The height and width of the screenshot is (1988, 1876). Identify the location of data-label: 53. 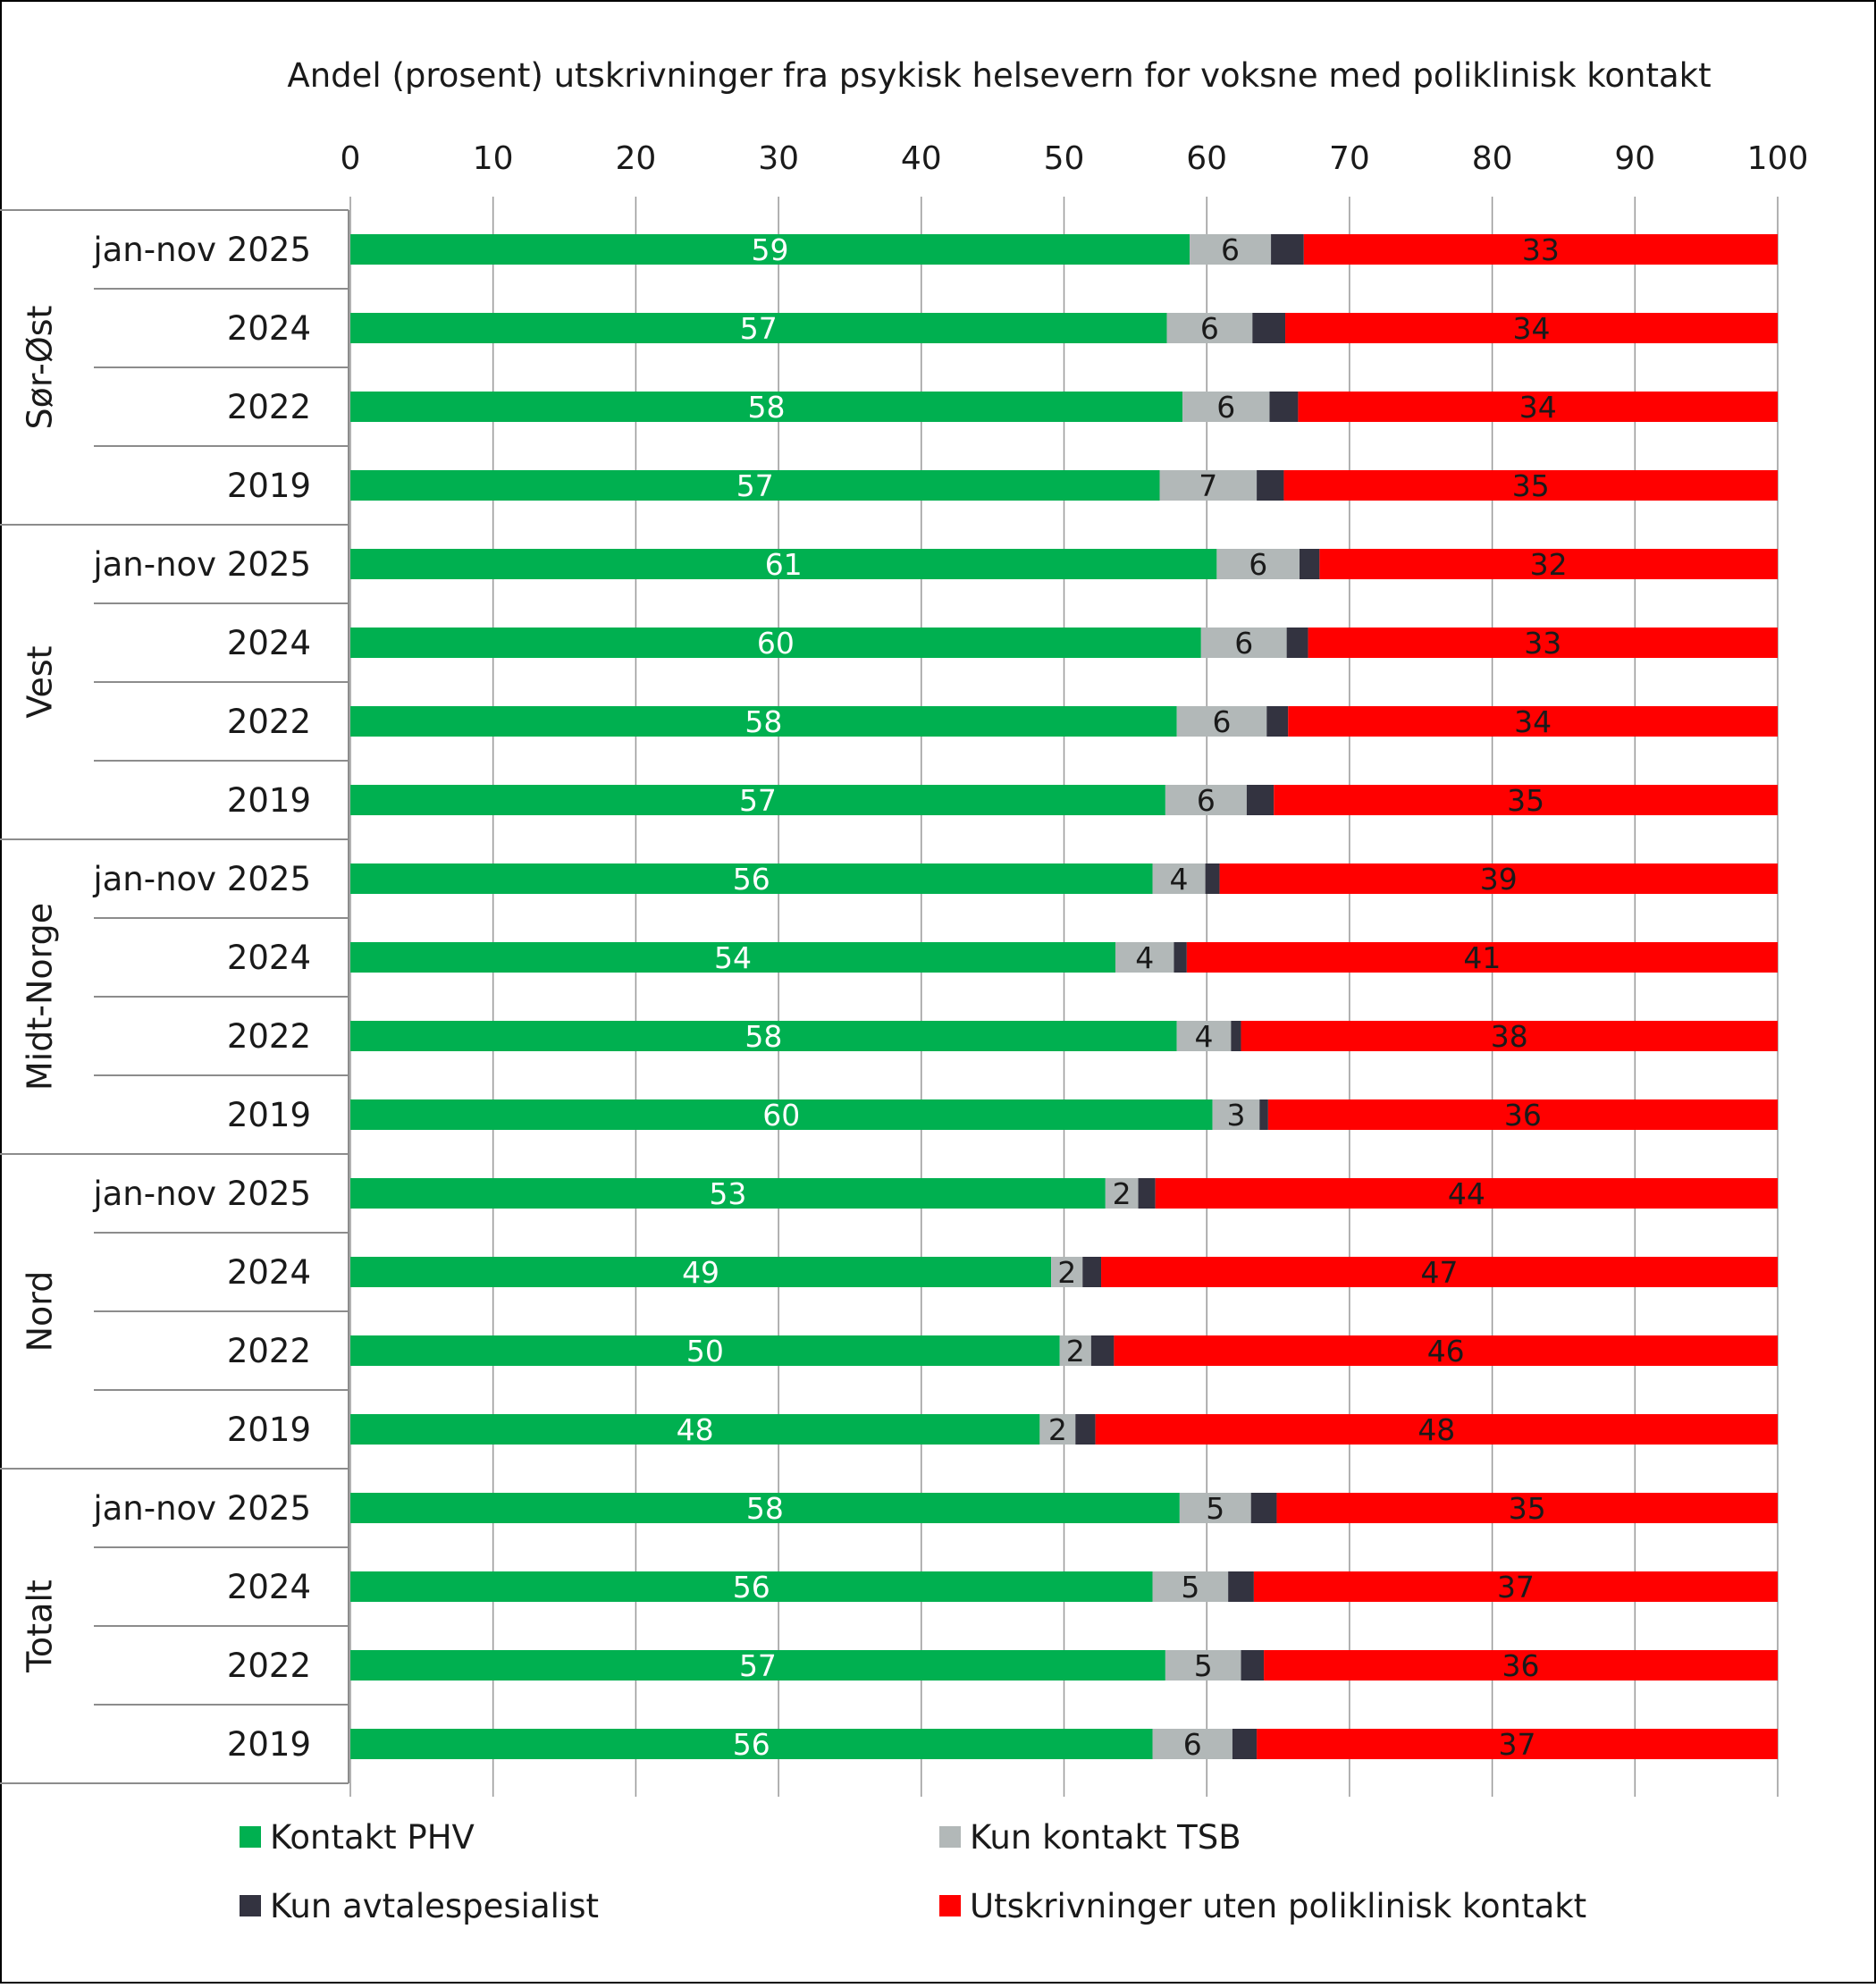
(727, 1193).